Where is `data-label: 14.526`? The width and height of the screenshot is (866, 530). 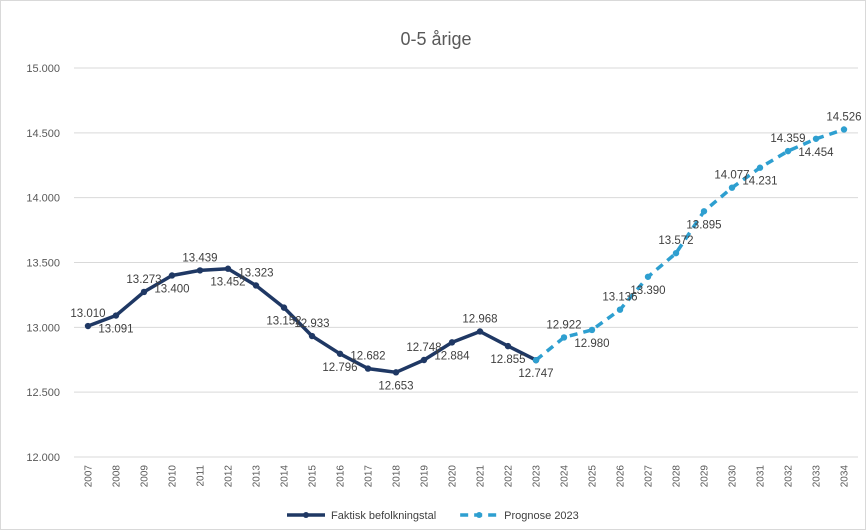 data-label: 14.526 is located at coordinates (843, 117).